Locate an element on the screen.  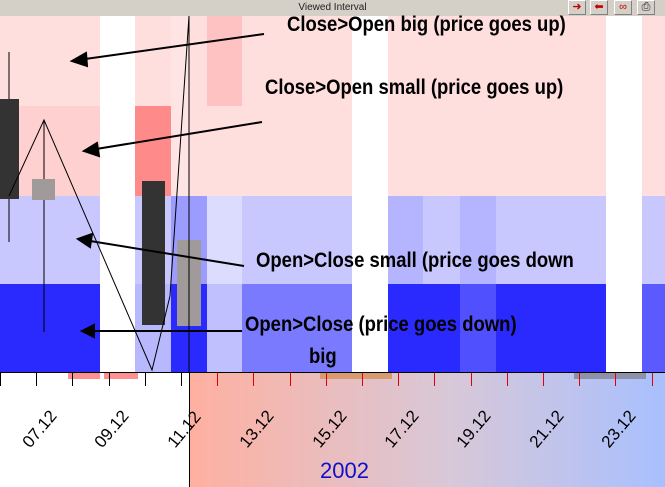
year-label: 2002 is located at coordinates (344, 470).